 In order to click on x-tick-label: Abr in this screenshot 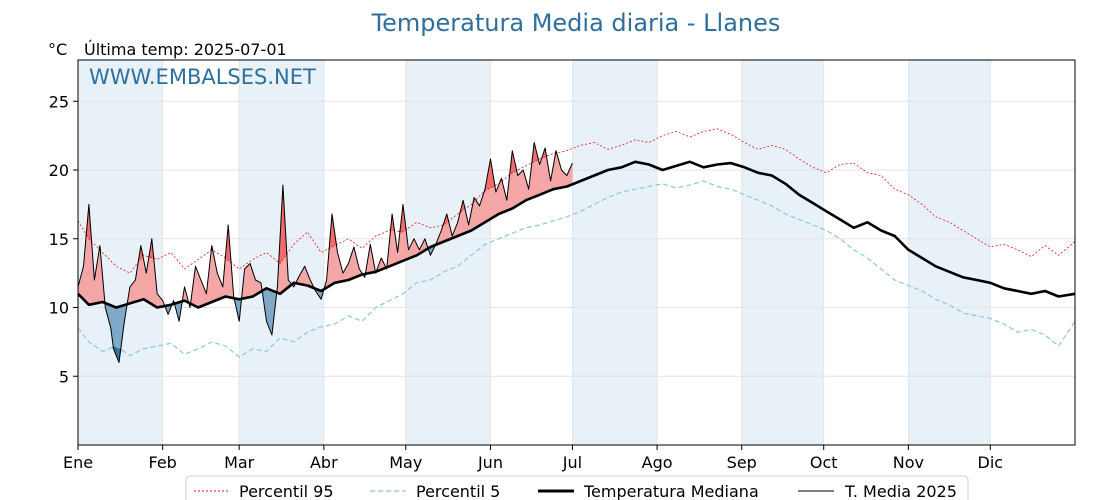, I will do `click(324, 462)`.